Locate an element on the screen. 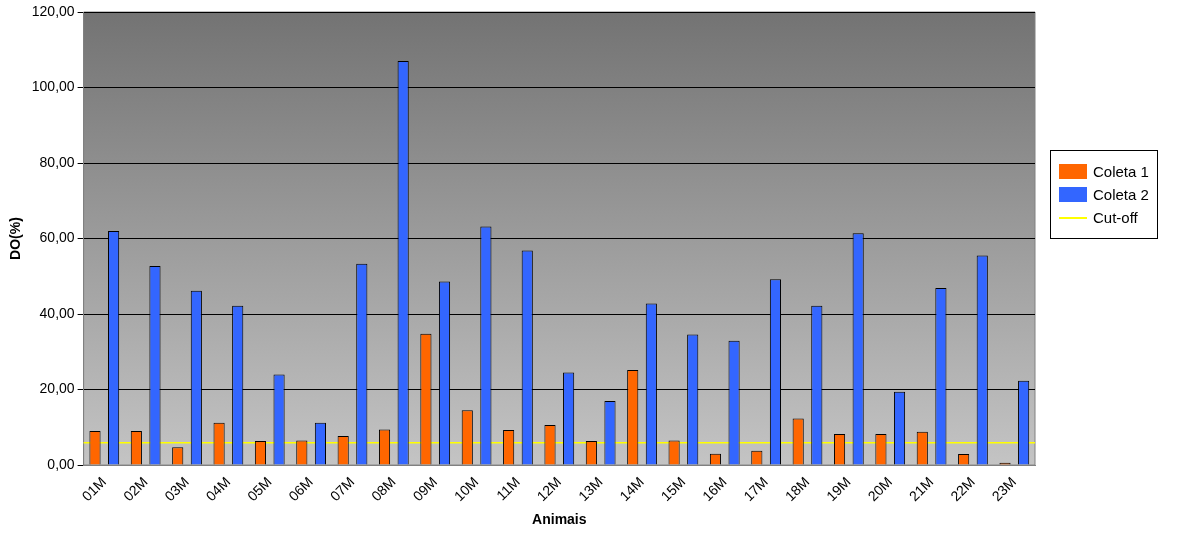 The height and width of the screenshot is (537, 1178). legend-label: Cut-off is located at coordinates (1115, 217).